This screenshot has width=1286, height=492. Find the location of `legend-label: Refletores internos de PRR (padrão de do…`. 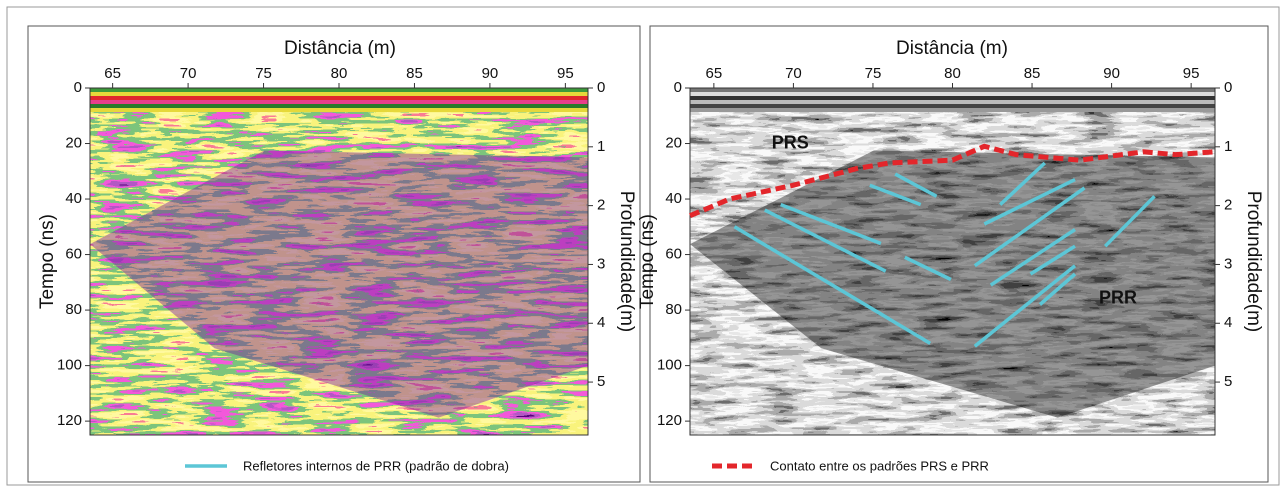

legend-label: Refletores internos de PRR (padrão de do… is located at coordinates (376, 465).